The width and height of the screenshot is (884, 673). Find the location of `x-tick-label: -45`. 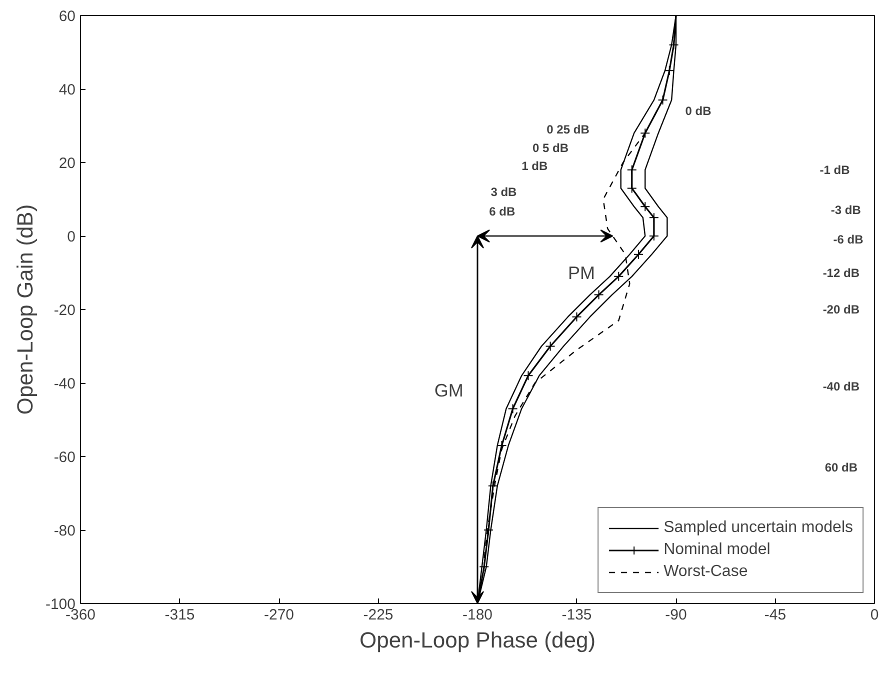

x-tick-label: -45 is located at coordinates (775, 615).